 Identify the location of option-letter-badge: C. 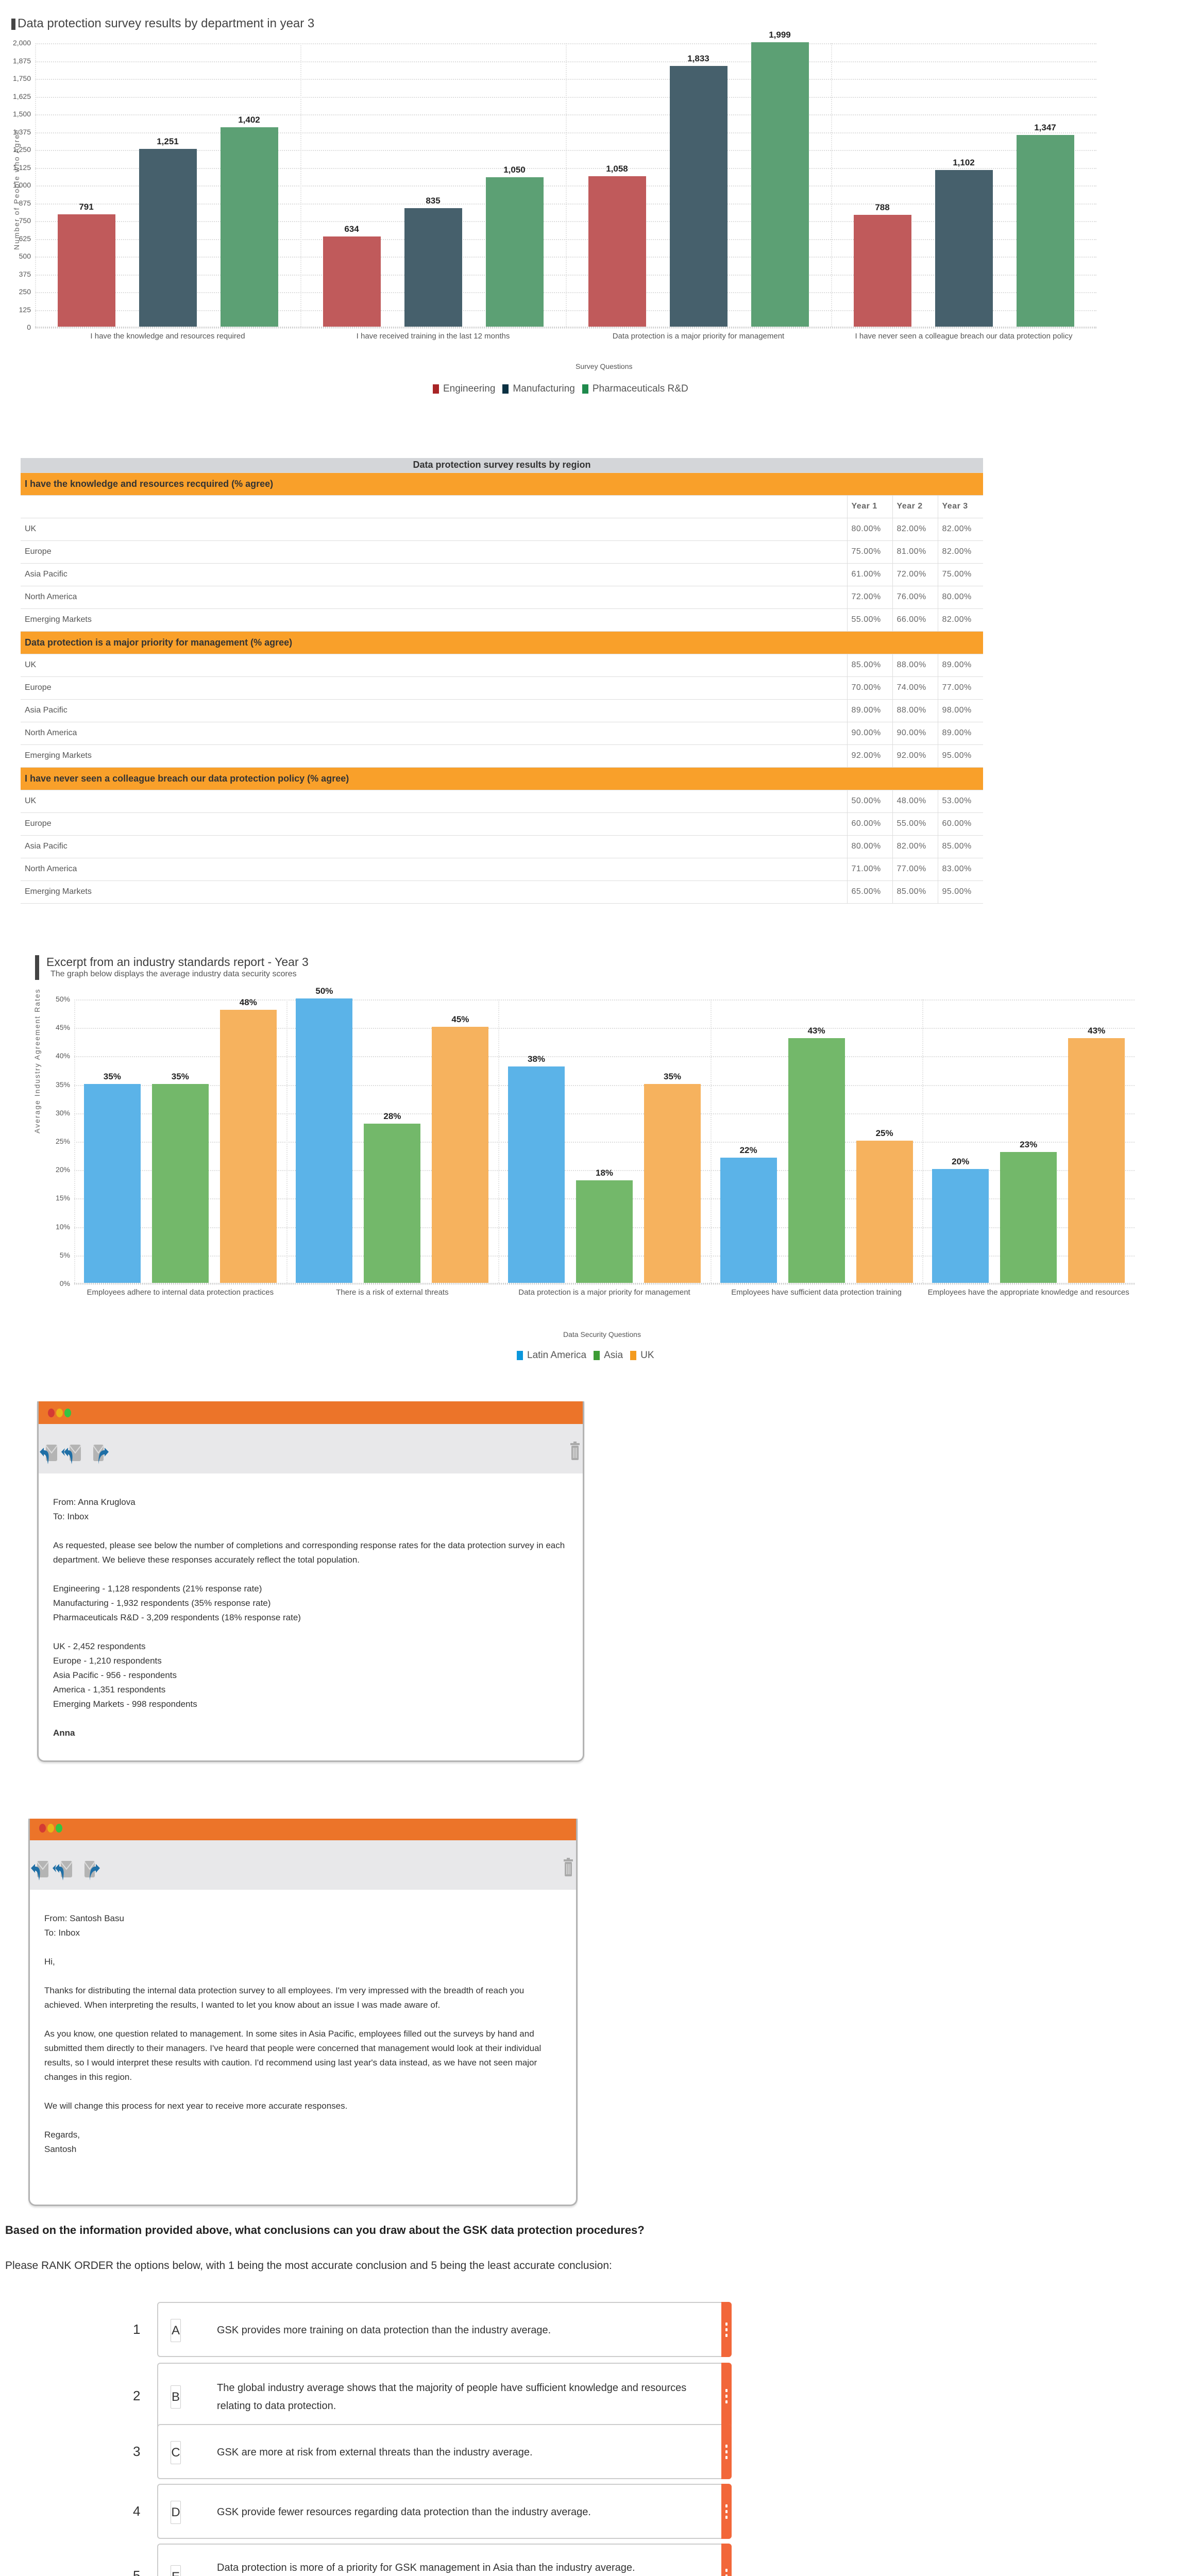
(176, 2452).